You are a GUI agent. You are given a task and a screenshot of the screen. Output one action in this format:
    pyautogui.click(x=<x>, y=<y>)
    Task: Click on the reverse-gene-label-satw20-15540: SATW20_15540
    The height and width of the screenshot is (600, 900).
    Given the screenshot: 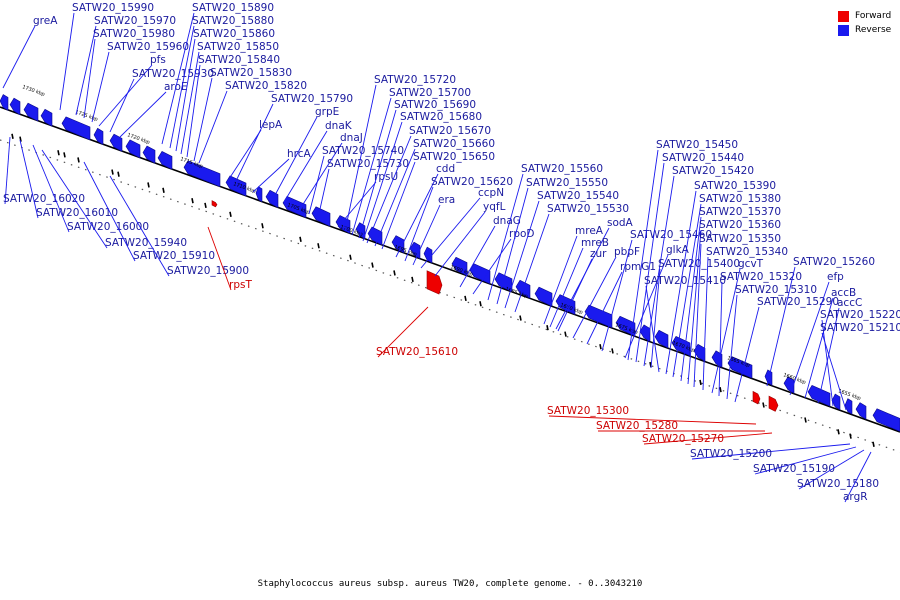 What is the action you would take?
    pyautogui.click(x=578, y=196)
    